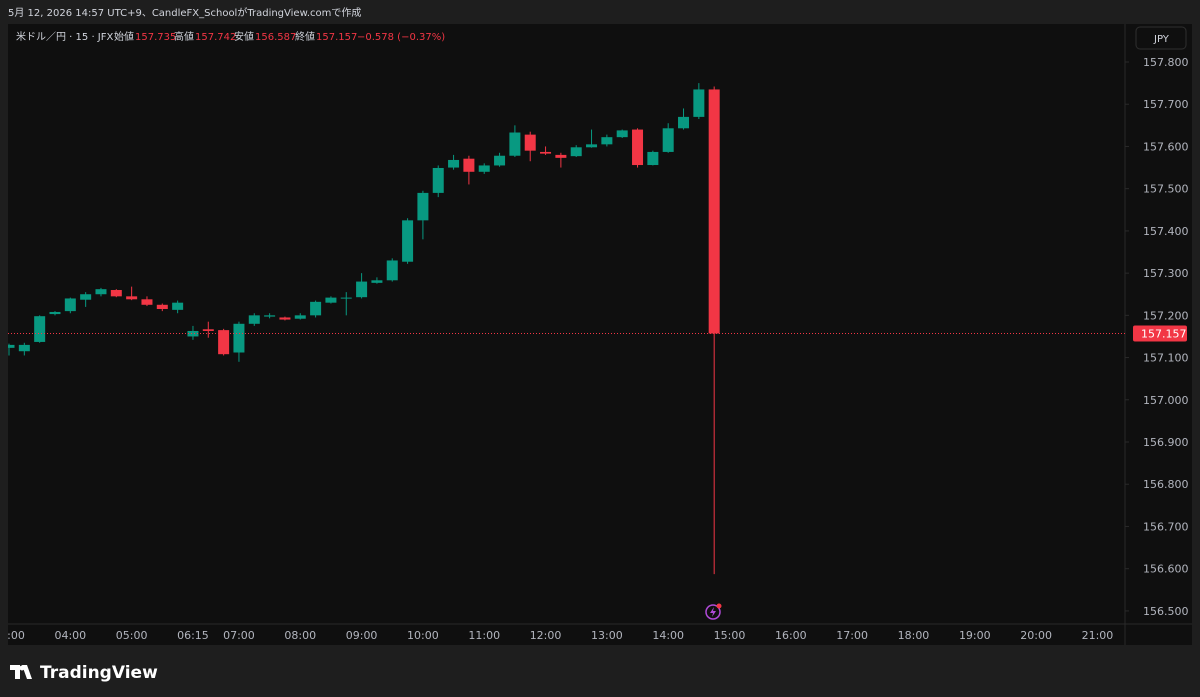  What do you see at coordinates (64, 36) in the screenshot?
I see `symbol: 米ドル／円 · 15 · JFX` at bounding box center [64, 36].